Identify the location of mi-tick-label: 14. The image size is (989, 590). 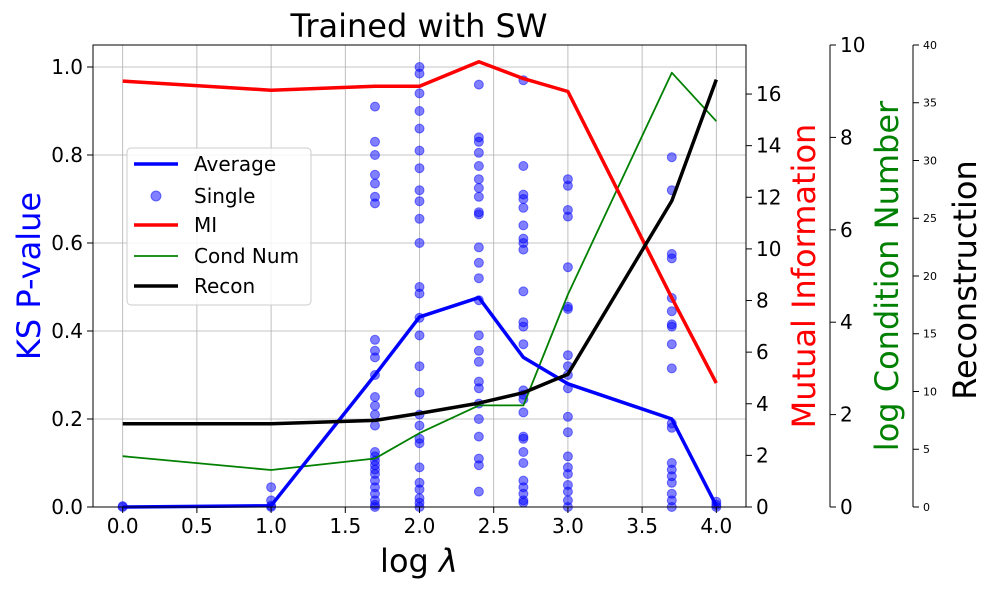
(768, 146).